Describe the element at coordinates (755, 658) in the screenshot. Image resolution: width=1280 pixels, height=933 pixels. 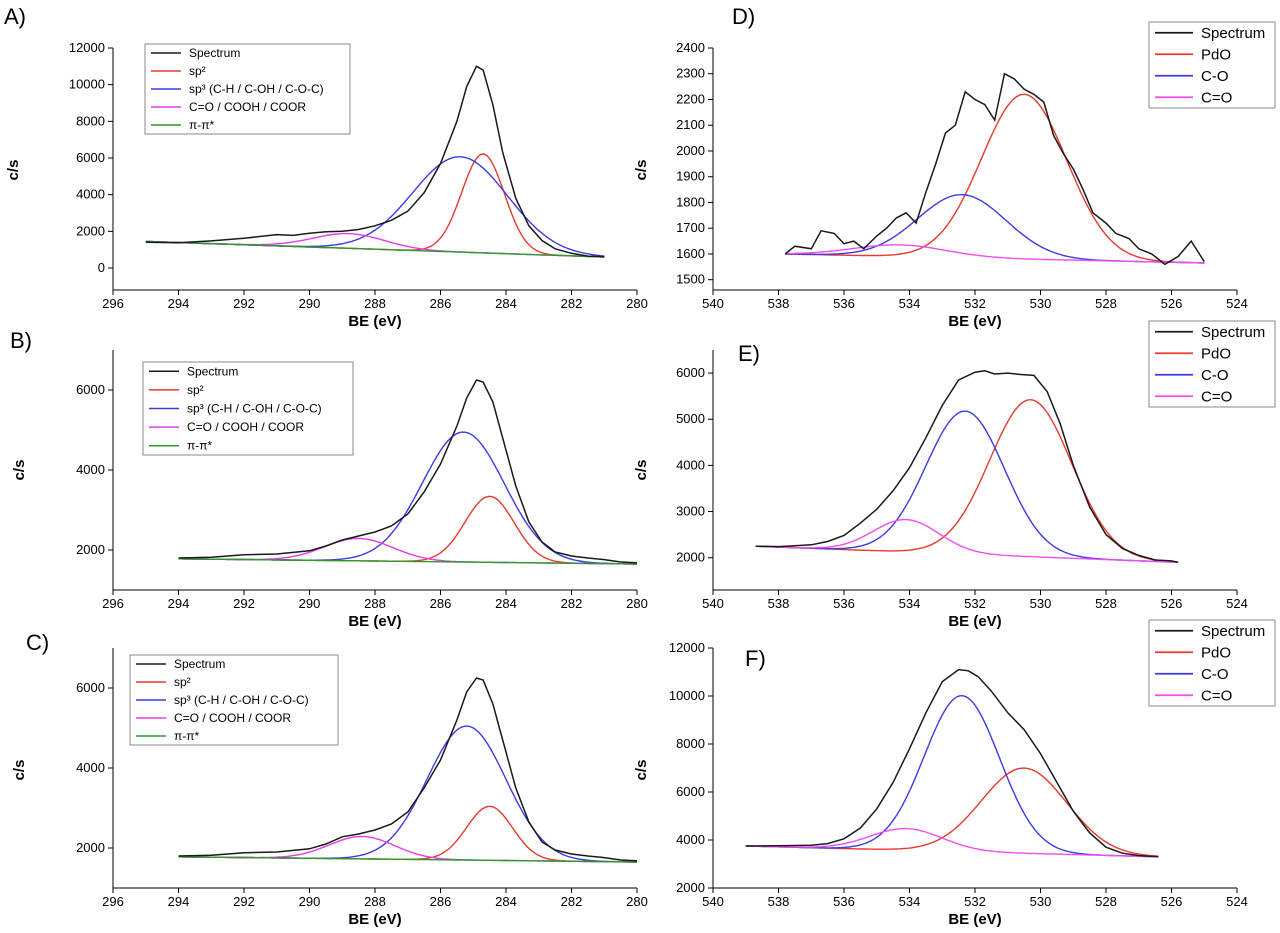
I see `panel-label: F)` at that location.